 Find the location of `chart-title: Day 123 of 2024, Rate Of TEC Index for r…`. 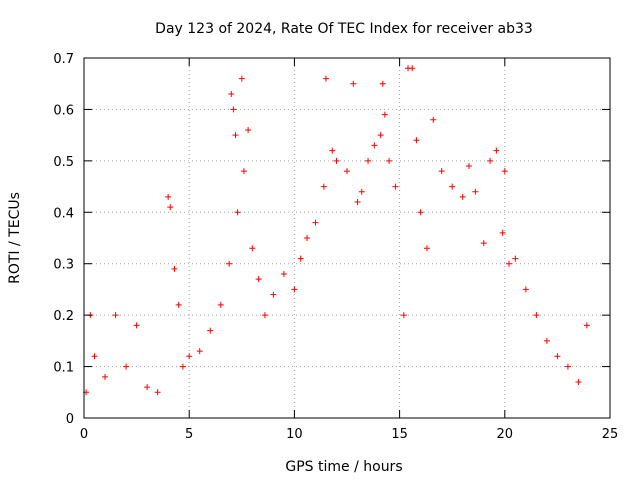

chart-title: Day 123 of 2024, Rate Of TEC Index for r… is located at coordinates (344, 29).